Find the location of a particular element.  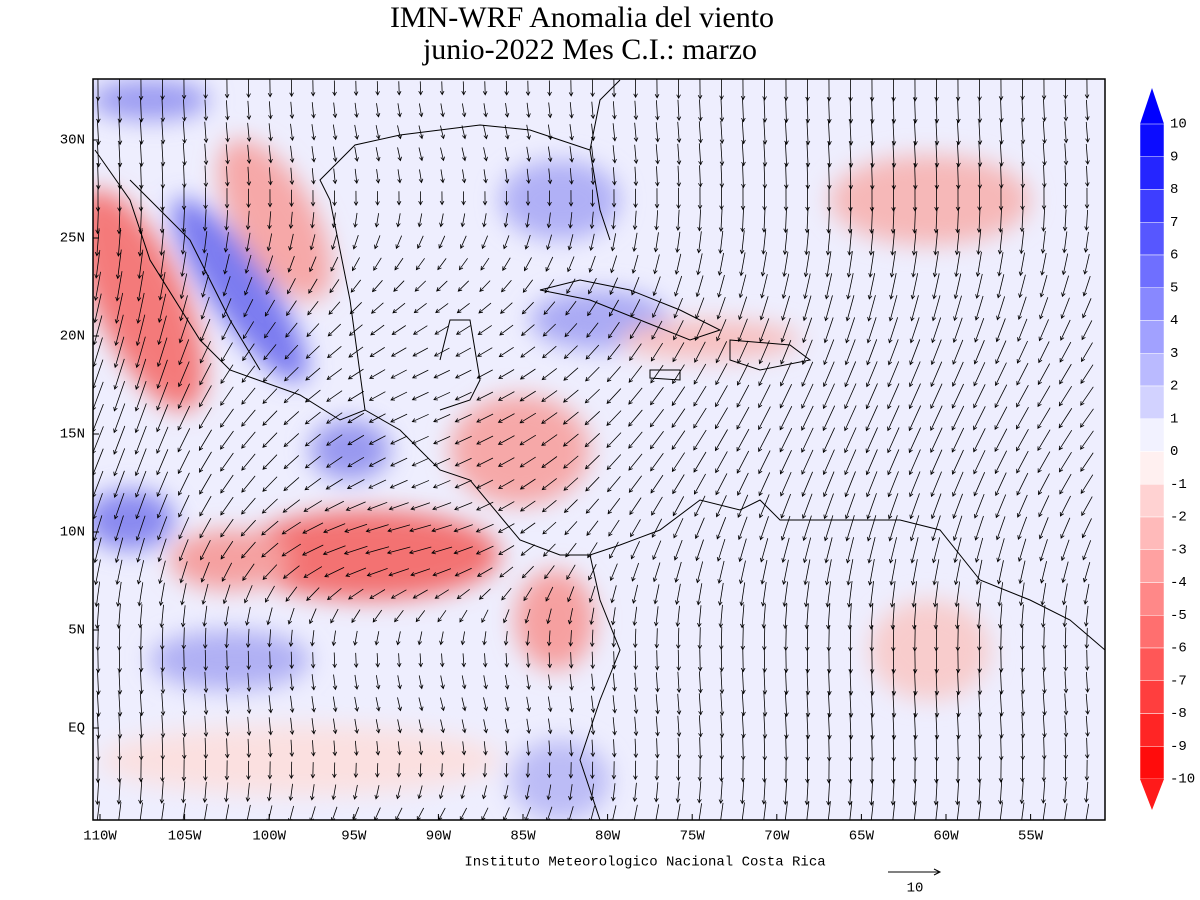

colorbar-segment is located at coordinates (1152, 370).